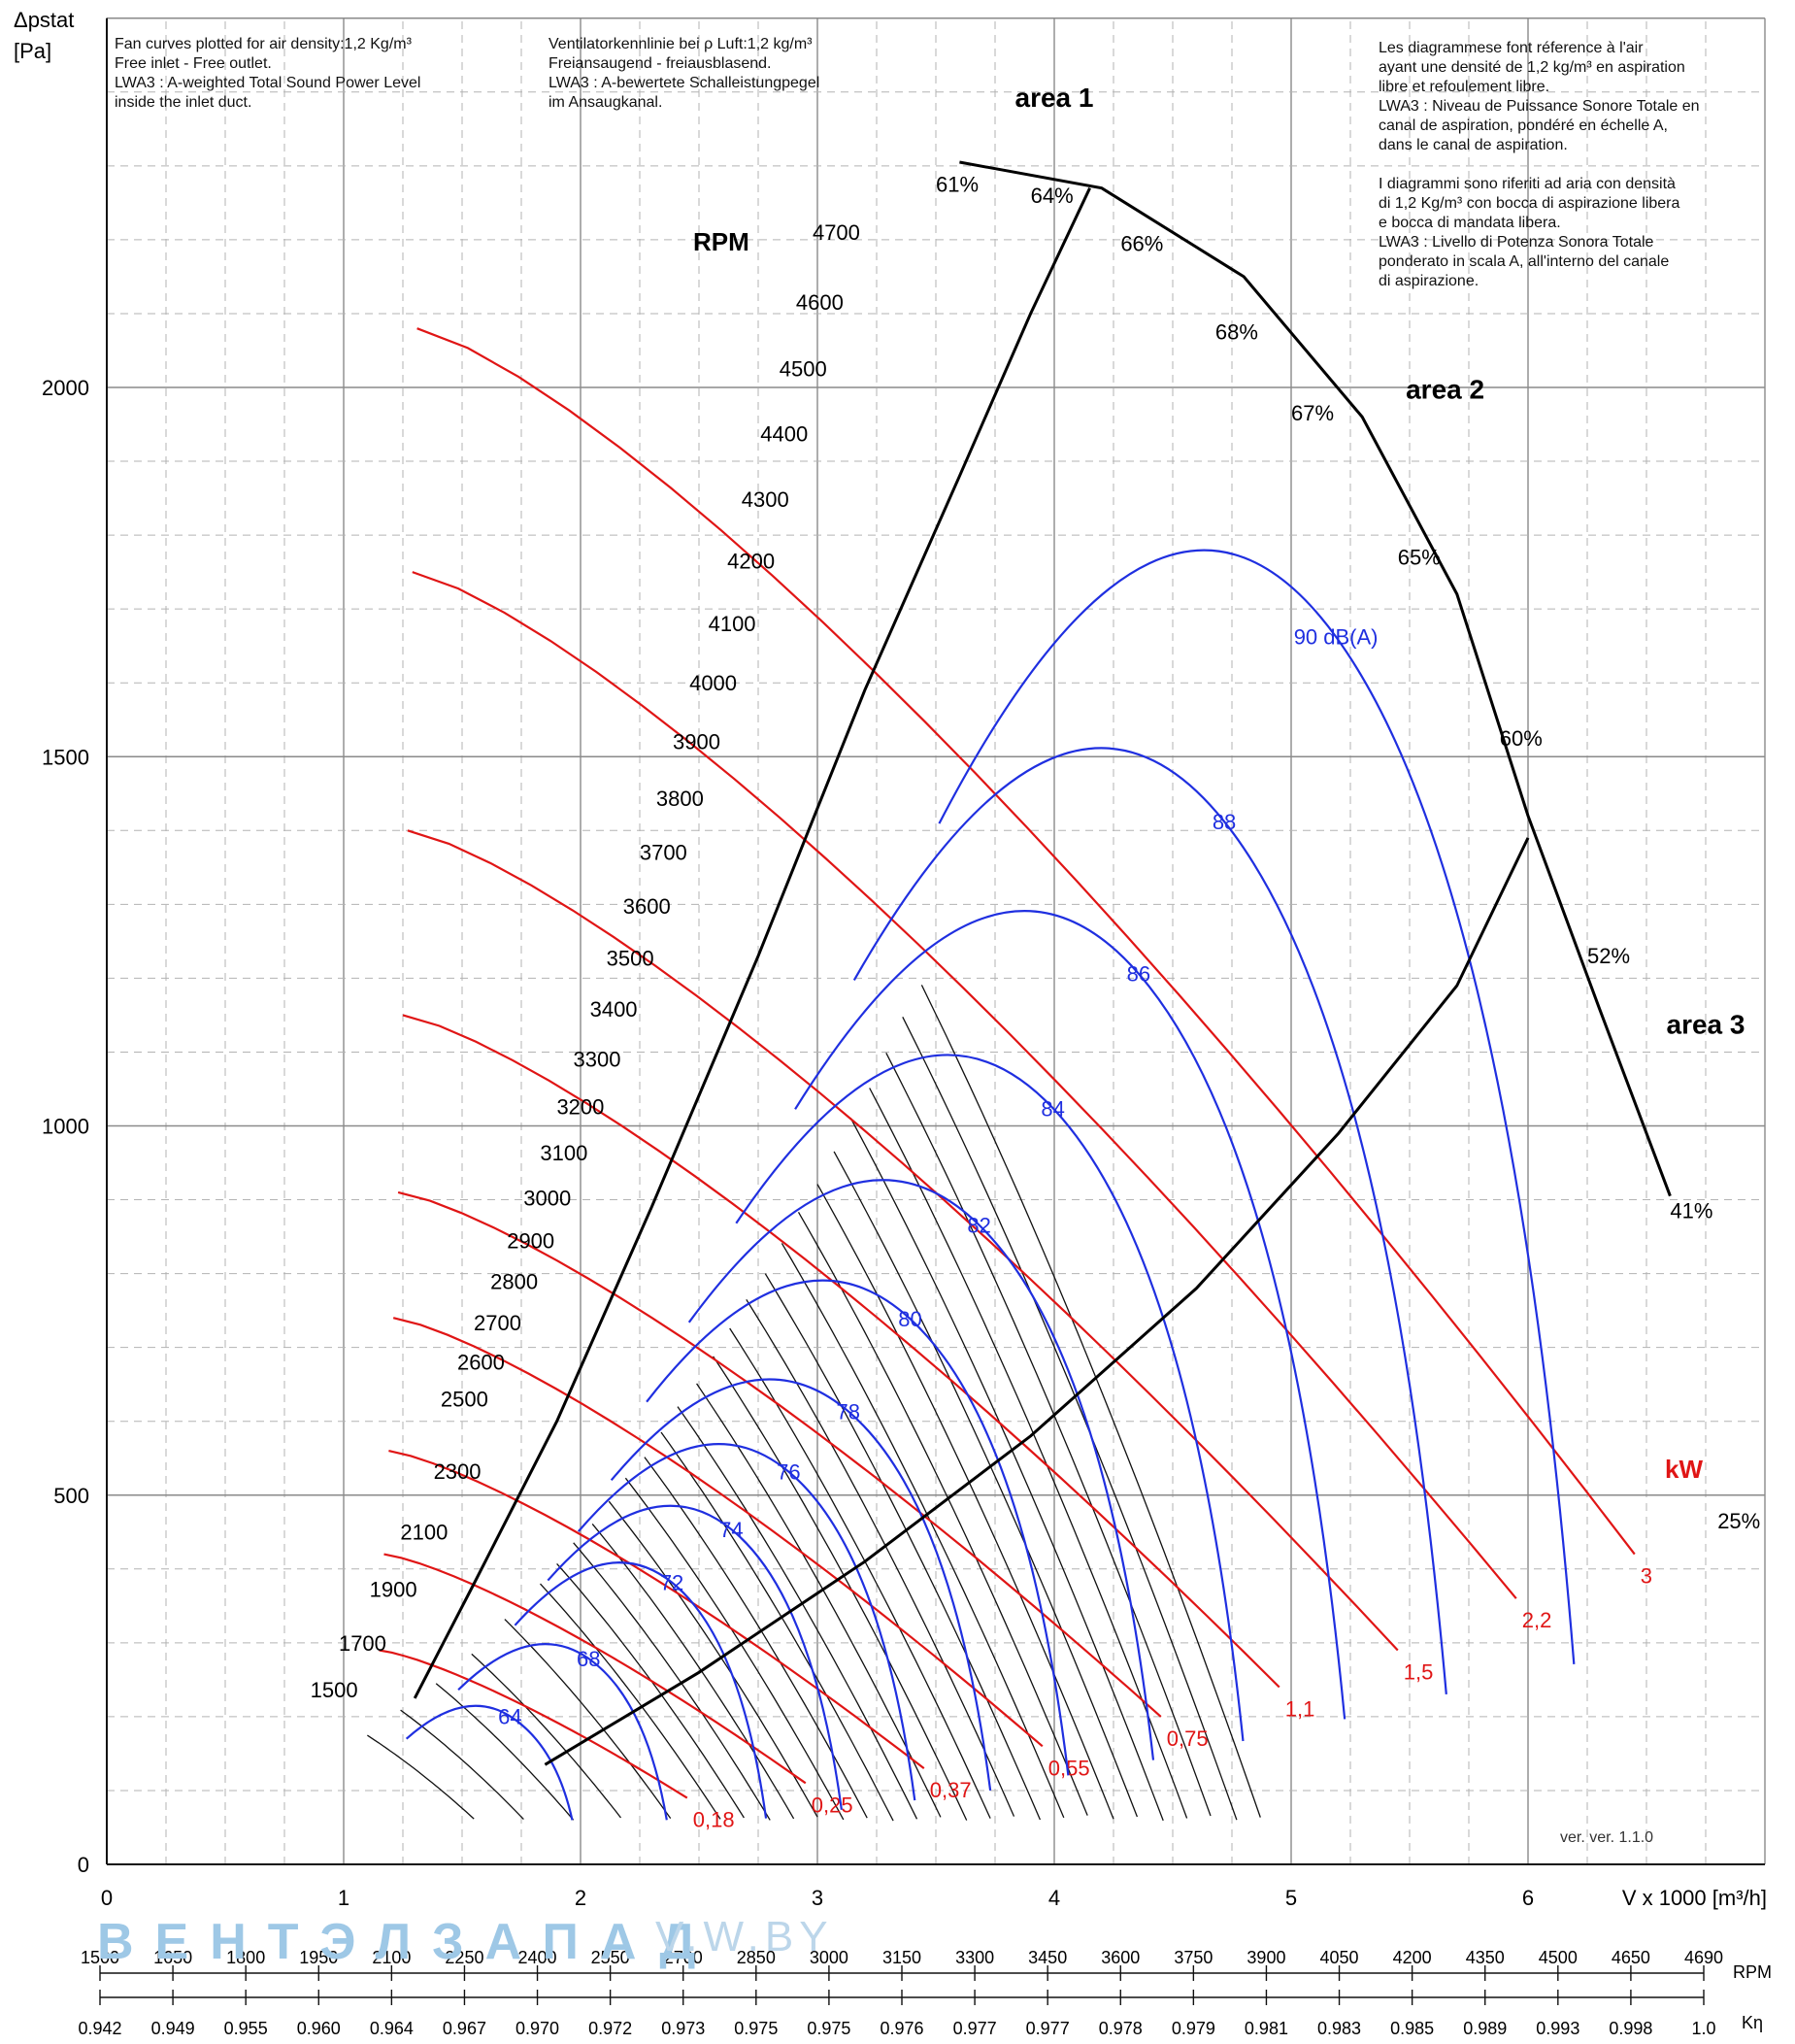 This screenshot has width=1795, height=2044. What do you see at coordinates (1194, 2028) in the screenshot?
I see `k-scale-tick-label: 0.979` at bounding box center [1194, 2028].